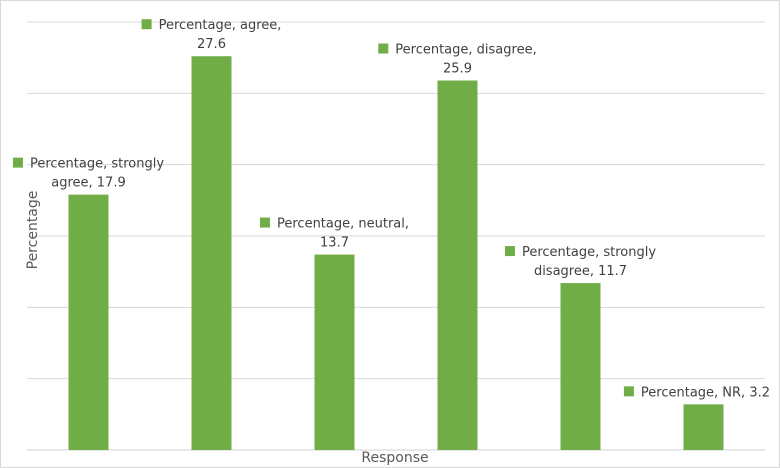 Image resolution: width=780 pixels, height=468 pixels. Describe the element at coordinates (334, 352) in the screenshot. I see `bar-neutral` at that location.